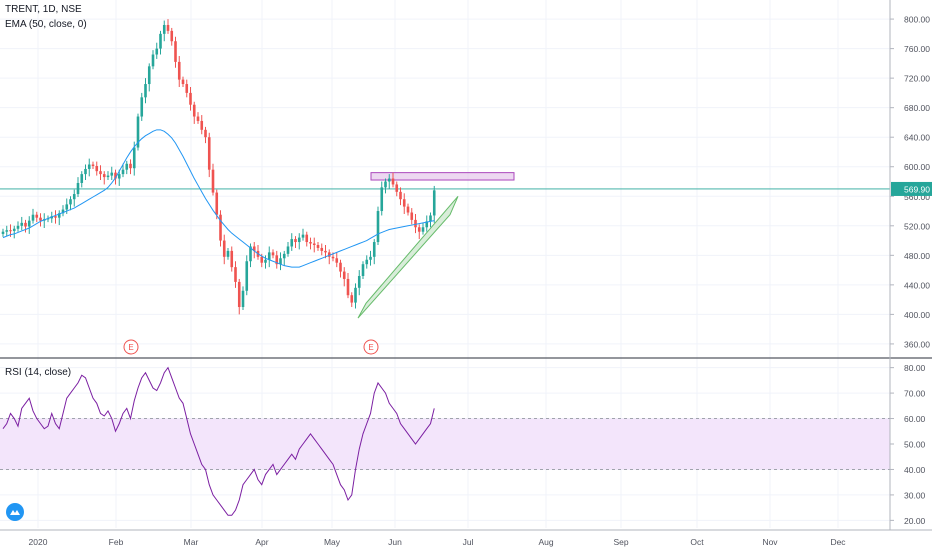 The image size is (932, 550). Describe the element at coordinates (917, 189) in the screenshot. I see `last-price-label: 569.90` at that location.